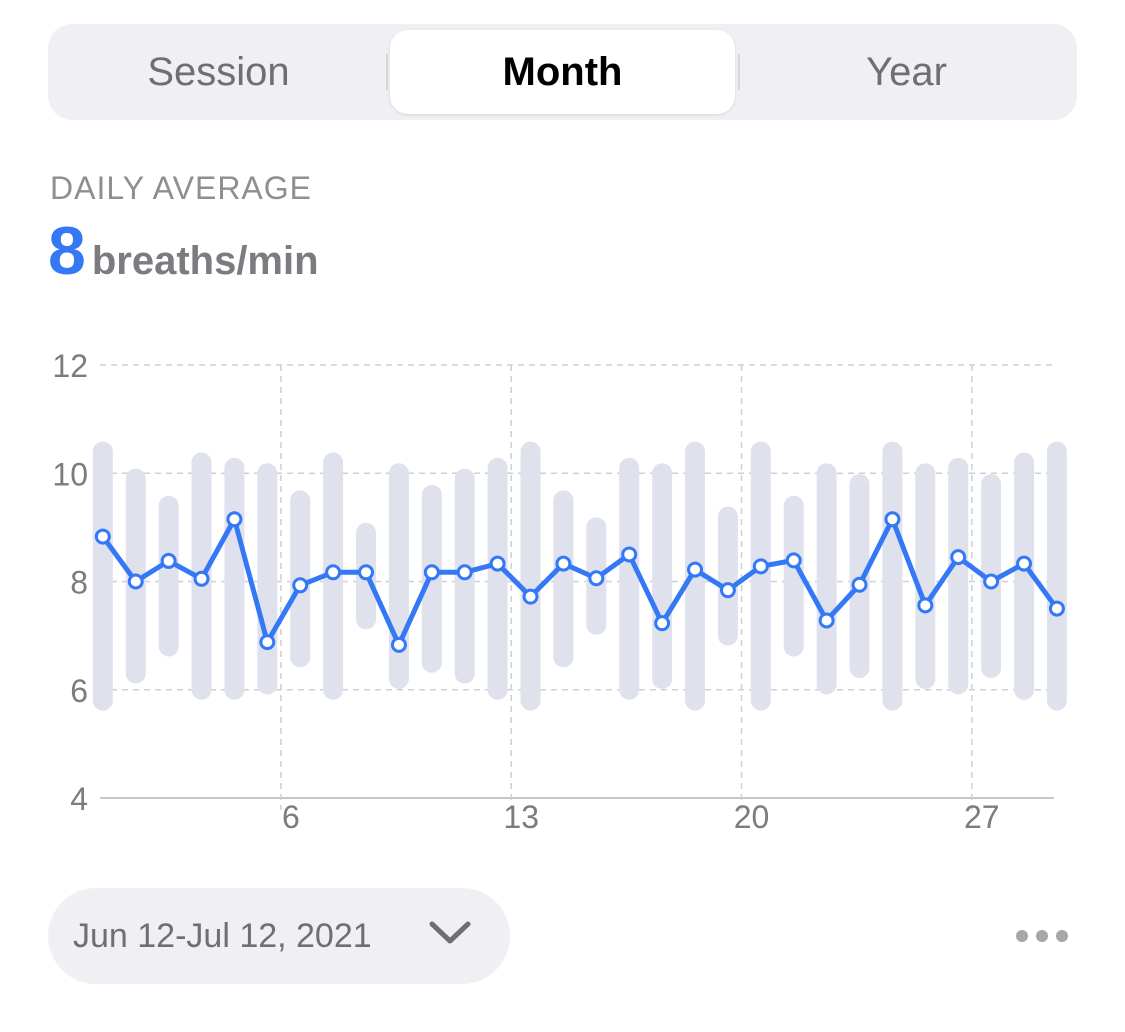 Image resolution: width=1125 pixels, height=1032 pixels. What do you see at coordinates (70, 366) in the screenshot?
I see `y-tick-label: 12` at bounding box center [70, 366].